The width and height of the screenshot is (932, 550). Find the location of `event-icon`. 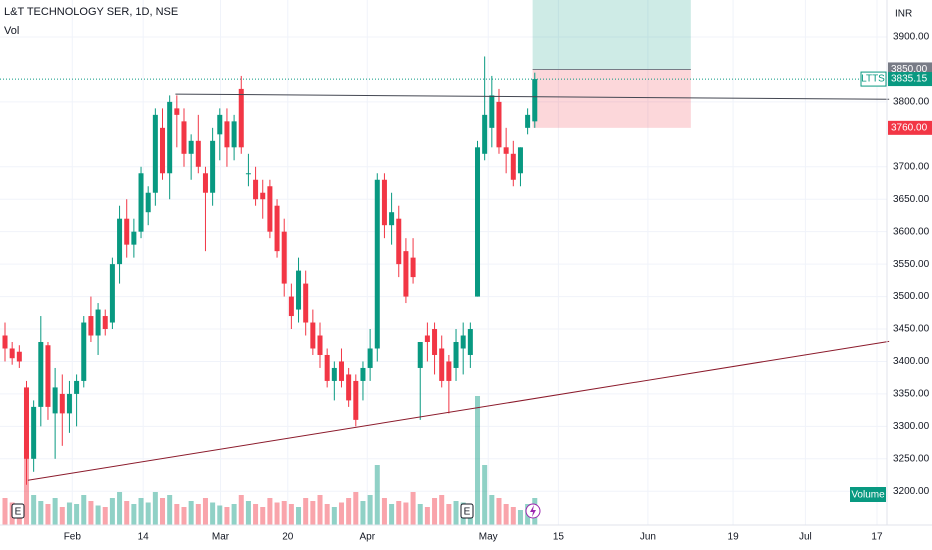

event-icon is located at coordinates (533, 511).